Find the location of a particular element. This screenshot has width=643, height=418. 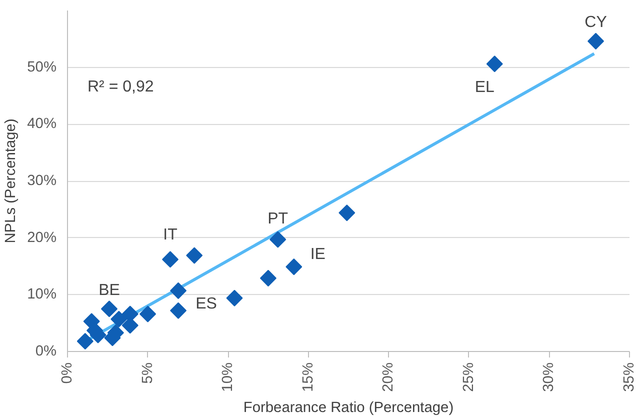

x-axis-title: Forbearance Ratio (Percentage) is located at coordinates (348, 408).